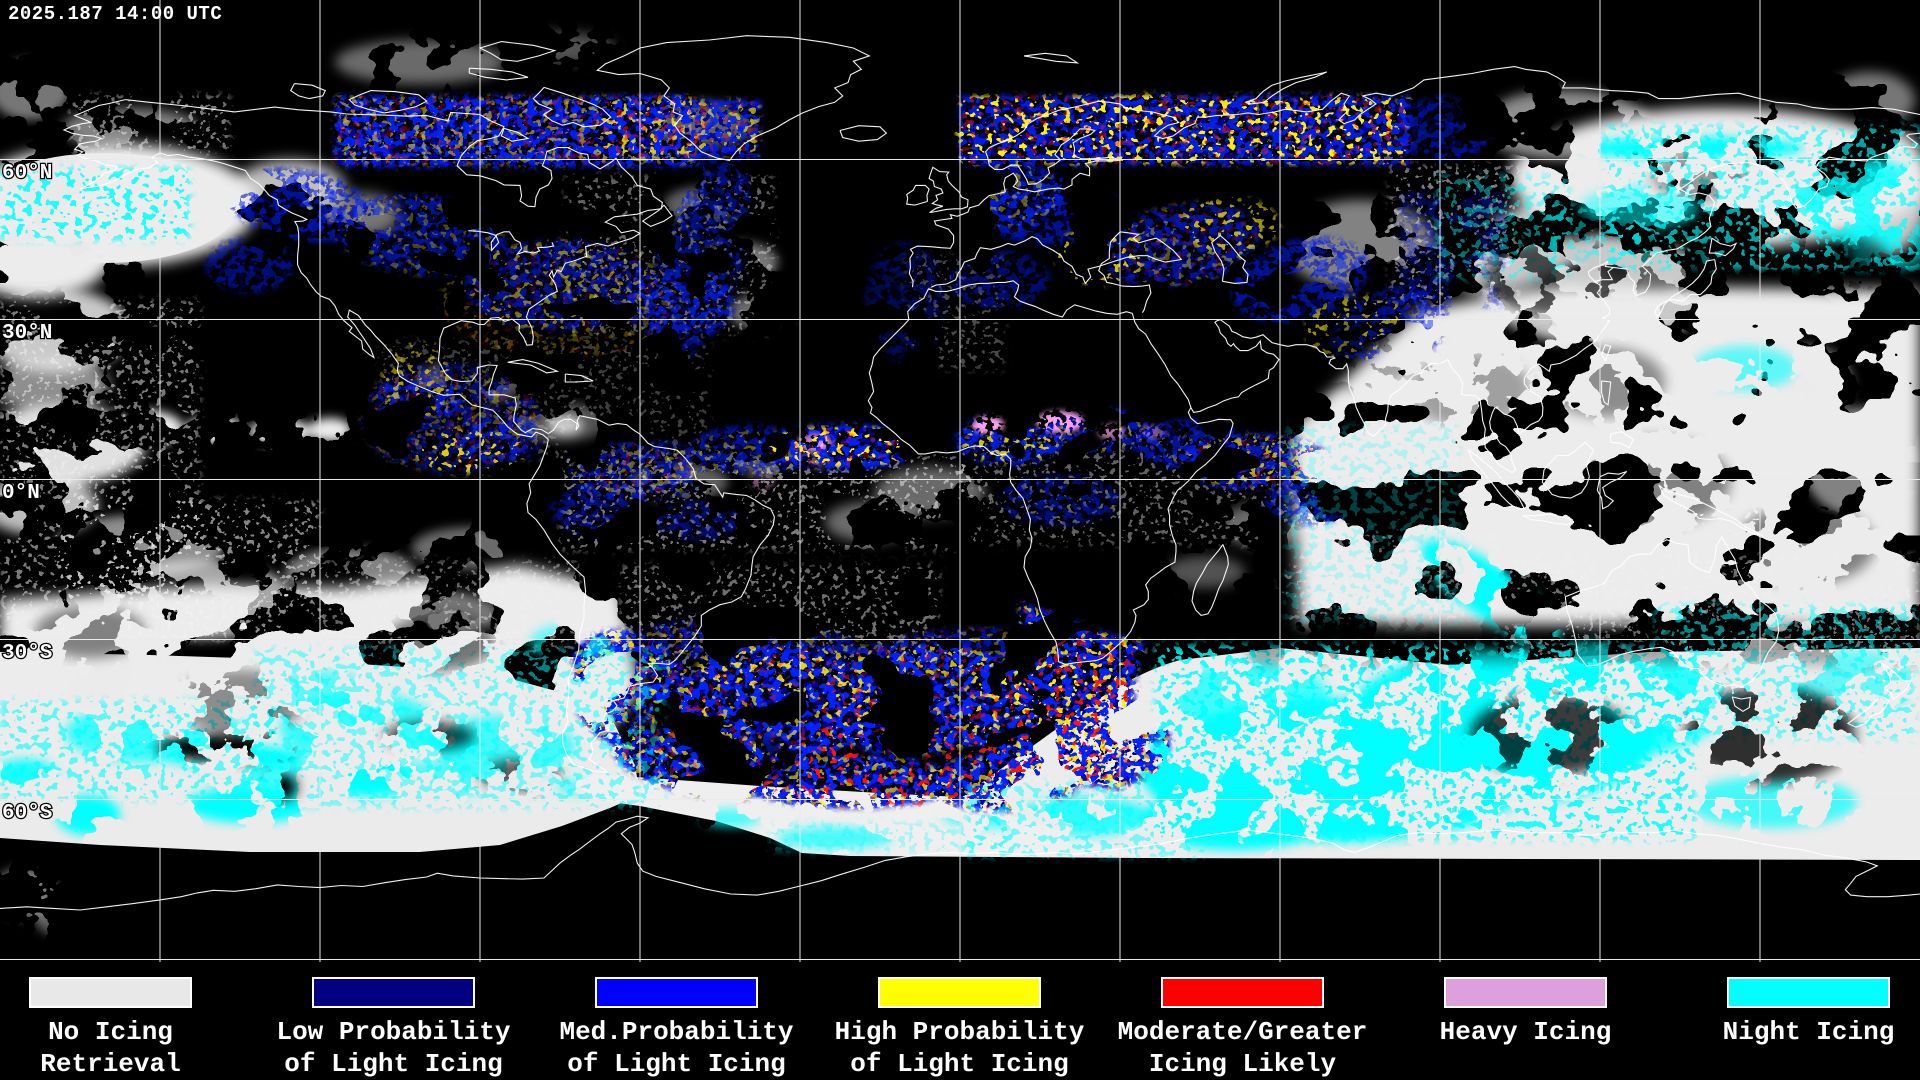 This screenshot has width=1920, height=1080. Describe the element at coordinates (1243, 1032) in the screenshot. I see `svg-text: Moderate/Greater` at that location.